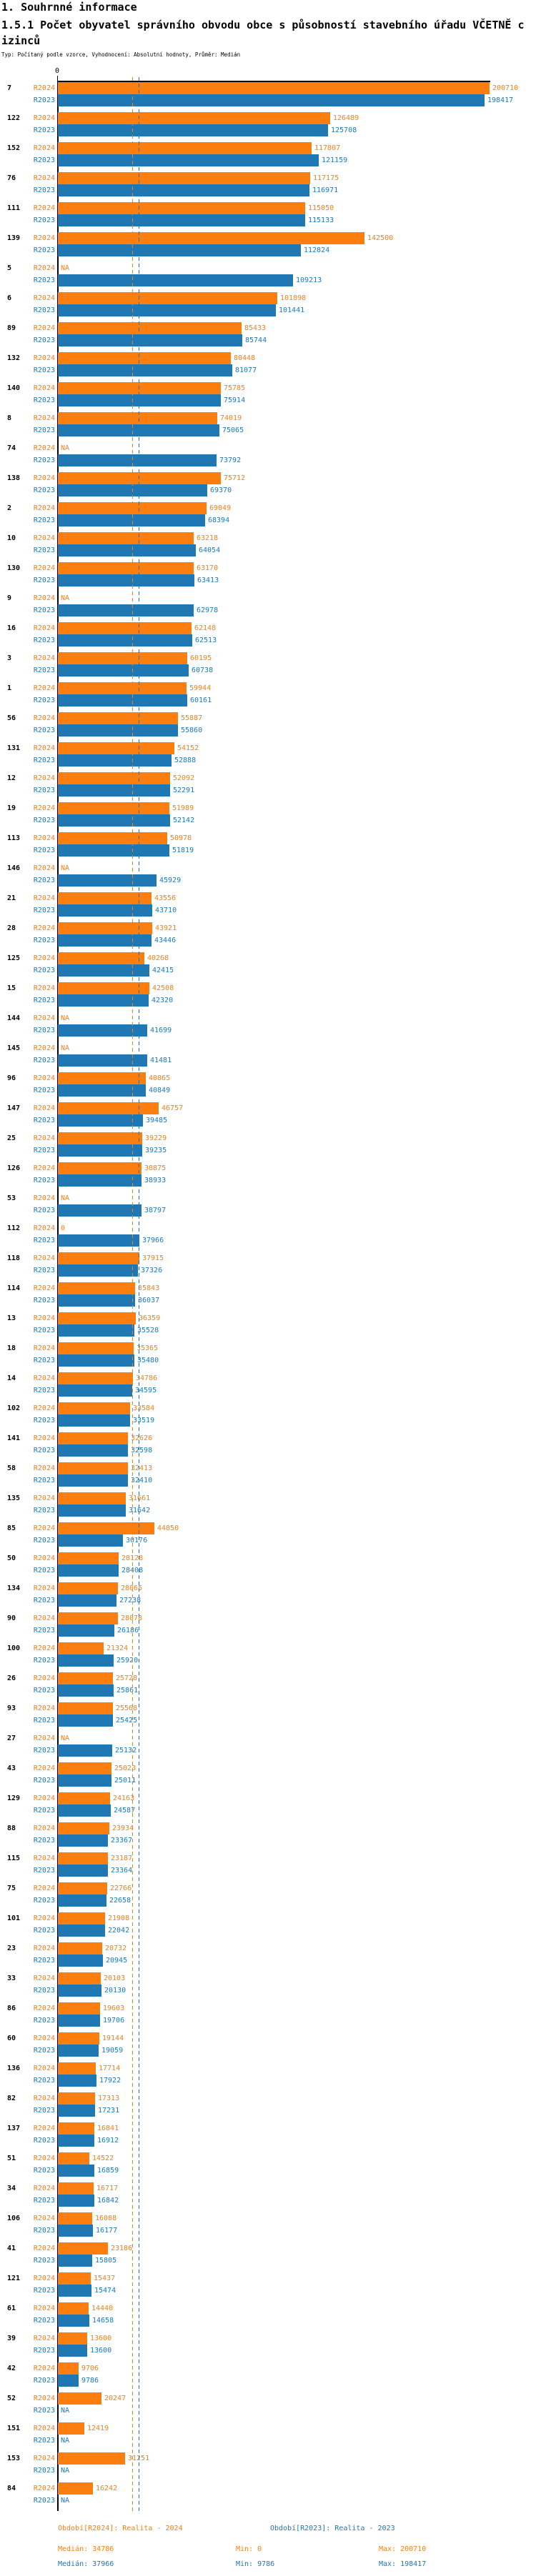  What do you see at coordinates (14, 1918) in the screenshot?
I see `row-id-label: 101` at bounding box center [14, 1918].